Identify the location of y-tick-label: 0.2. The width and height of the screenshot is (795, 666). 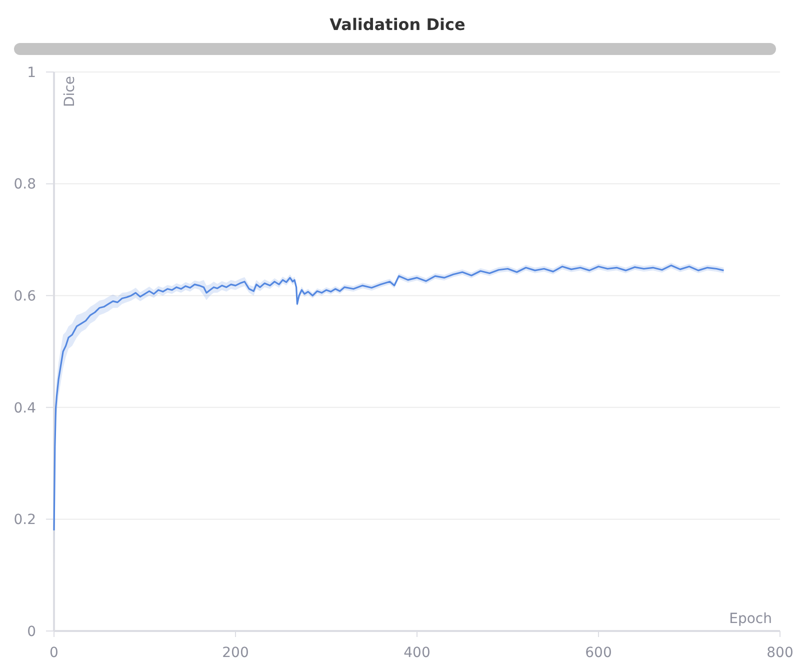
(25, 520).